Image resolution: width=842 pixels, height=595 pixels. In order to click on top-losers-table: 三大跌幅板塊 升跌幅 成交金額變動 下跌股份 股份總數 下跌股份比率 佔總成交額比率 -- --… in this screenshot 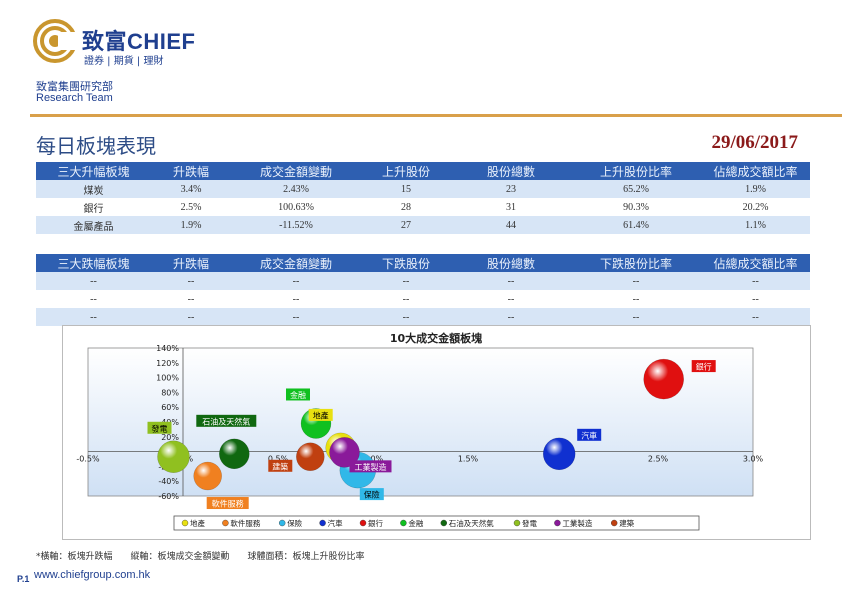, I will do `click(423, 290)`.